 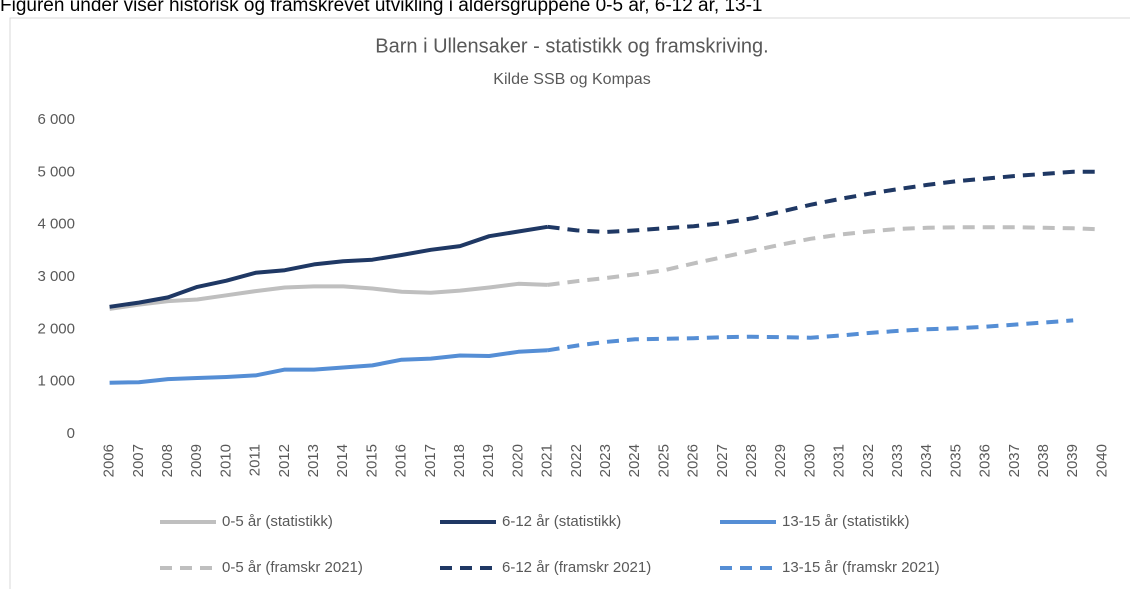 What do you see at coordinates (56, 381) in the screenshot?
I see `y-tick-label: 1 000` at bounding box center [56, 381].